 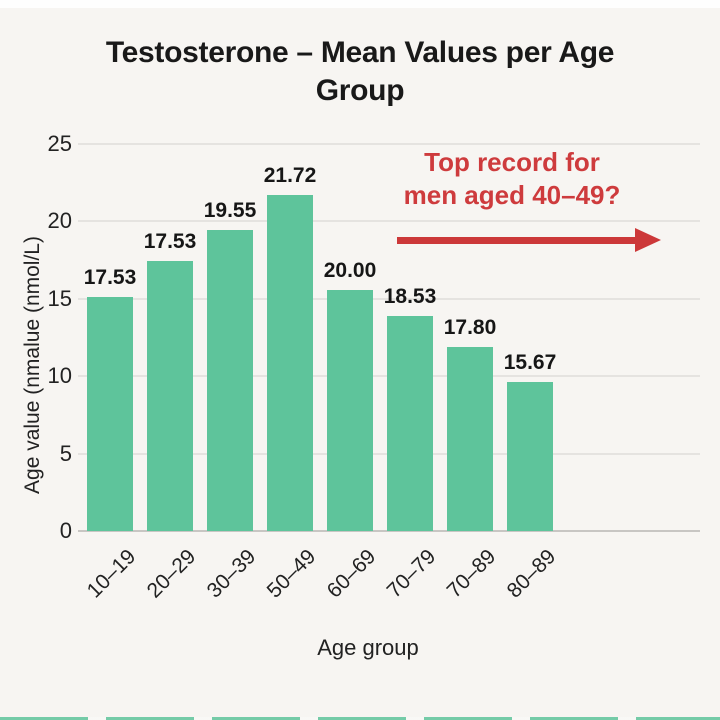 I want to click on top-border, so click(x=360, y=4).